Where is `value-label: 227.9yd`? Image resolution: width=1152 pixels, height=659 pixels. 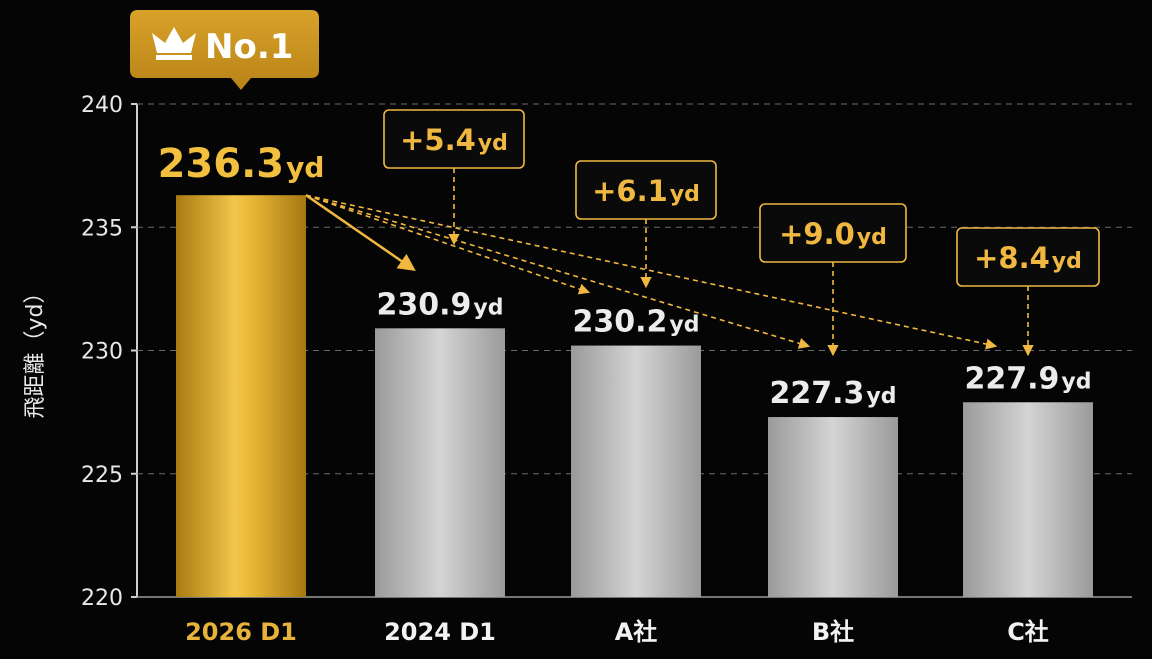
value-label: 227.9yd is located at coordinates (1028, 378).